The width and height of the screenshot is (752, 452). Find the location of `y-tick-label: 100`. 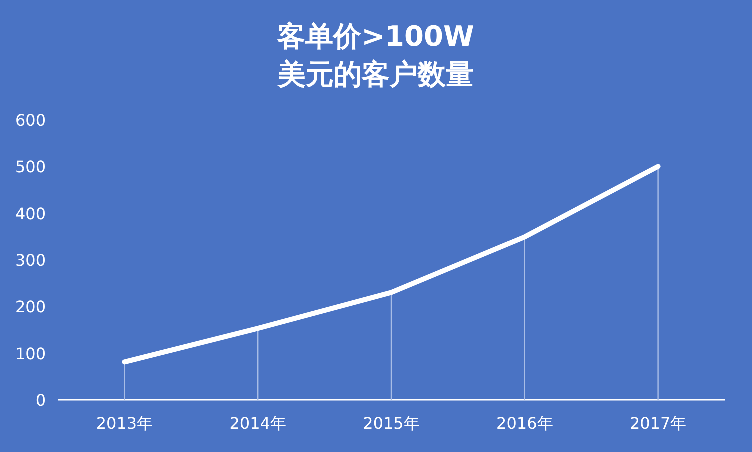

y-tick-label: 100 is located at coordinates (30, 354).